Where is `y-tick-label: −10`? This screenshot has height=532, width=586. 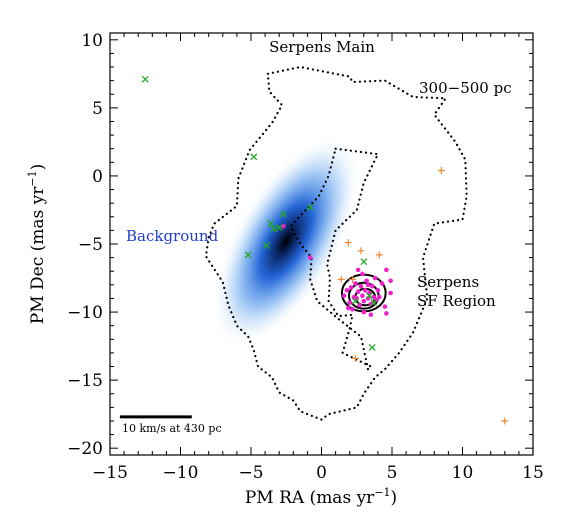
y-tick-label: −10 is located at coordinates (85, 313).